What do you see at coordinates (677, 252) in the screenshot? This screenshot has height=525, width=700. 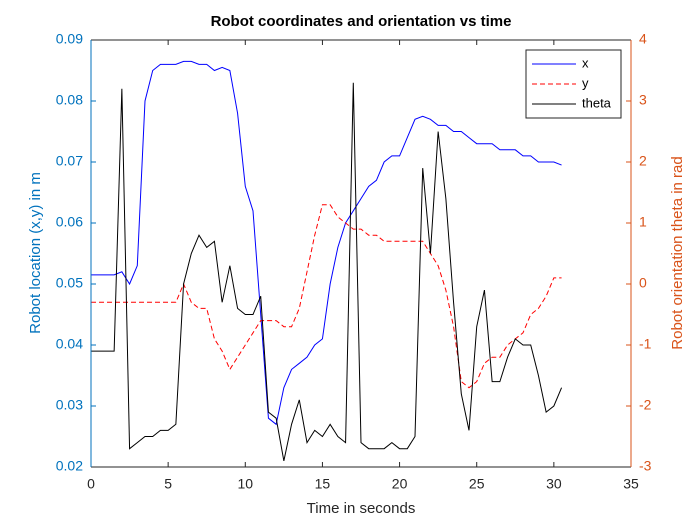 I see `y2-axis-label: Robot orientation theta in rad` at bounding box center [677, 252].